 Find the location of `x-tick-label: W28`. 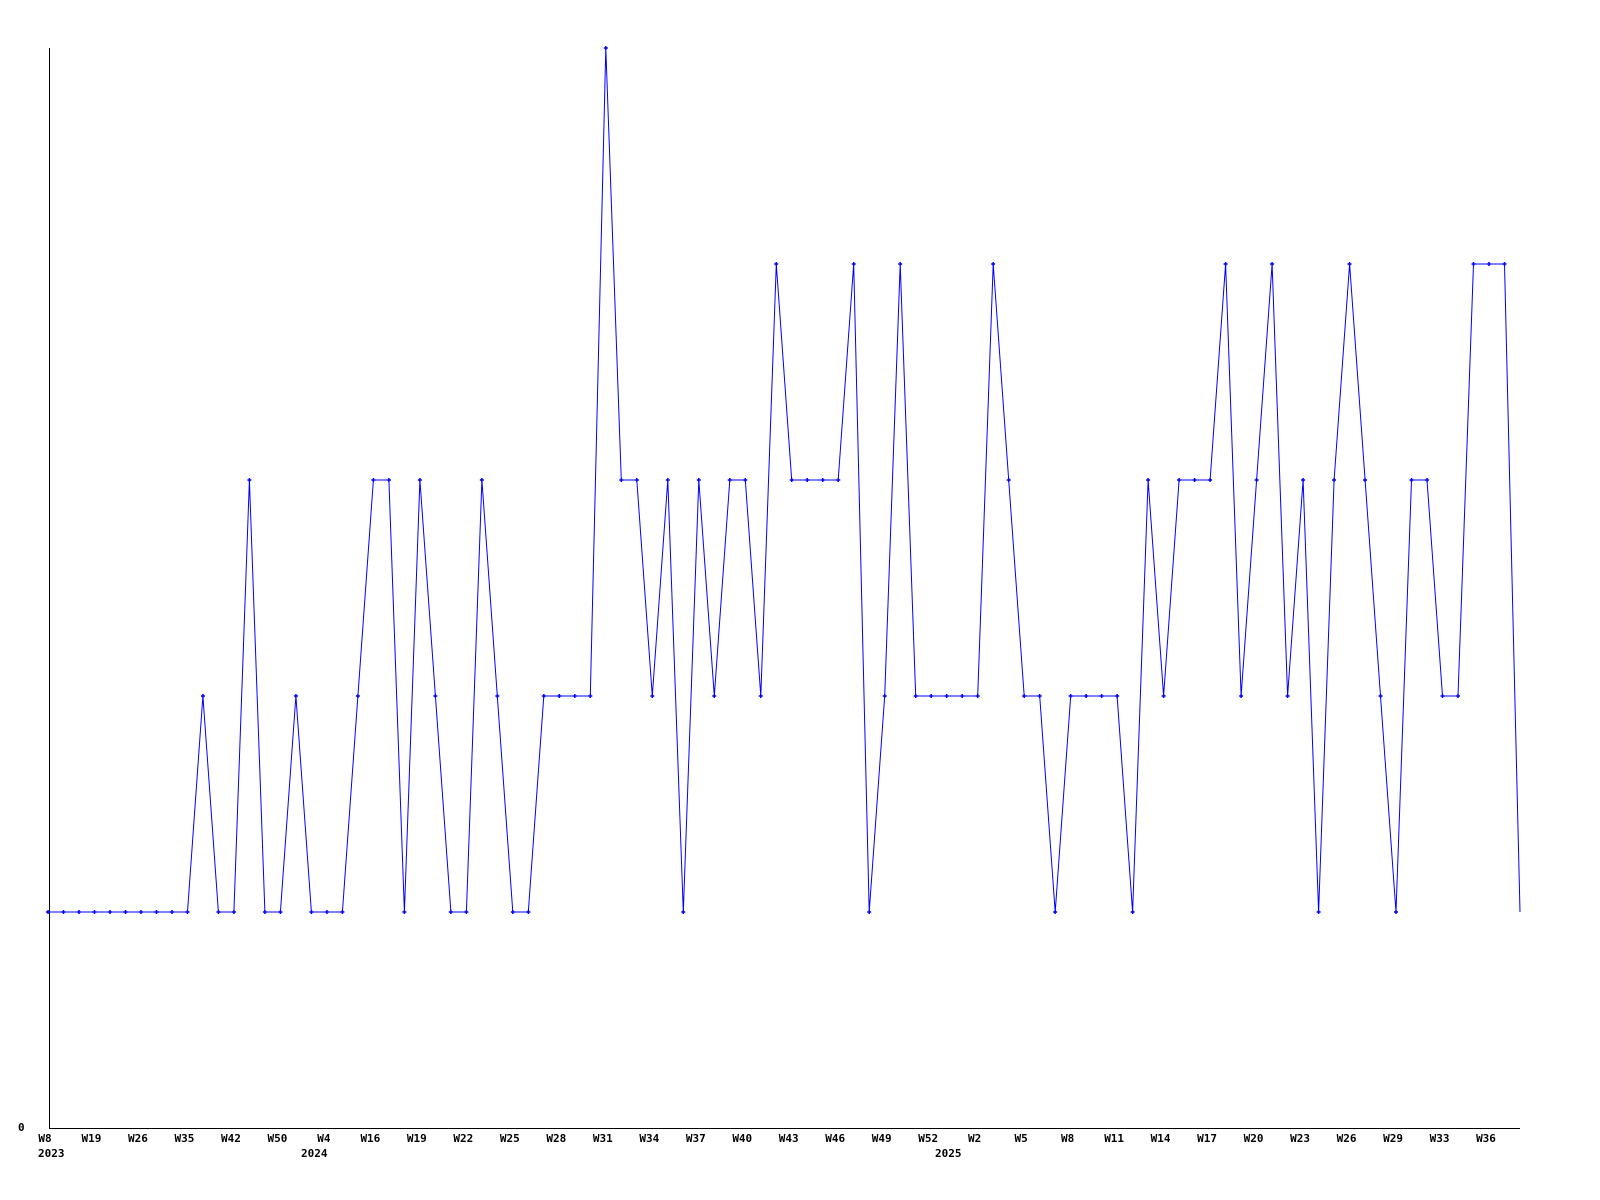

x-tick-label: W28 is located at coordinates (556, 1138).